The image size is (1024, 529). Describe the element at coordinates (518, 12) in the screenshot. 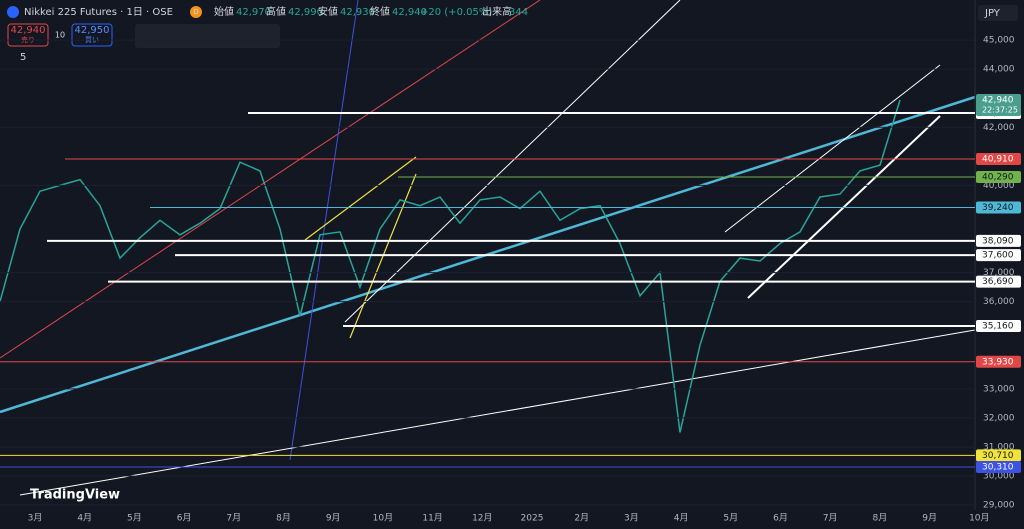

I see `volume: 344` at that location.